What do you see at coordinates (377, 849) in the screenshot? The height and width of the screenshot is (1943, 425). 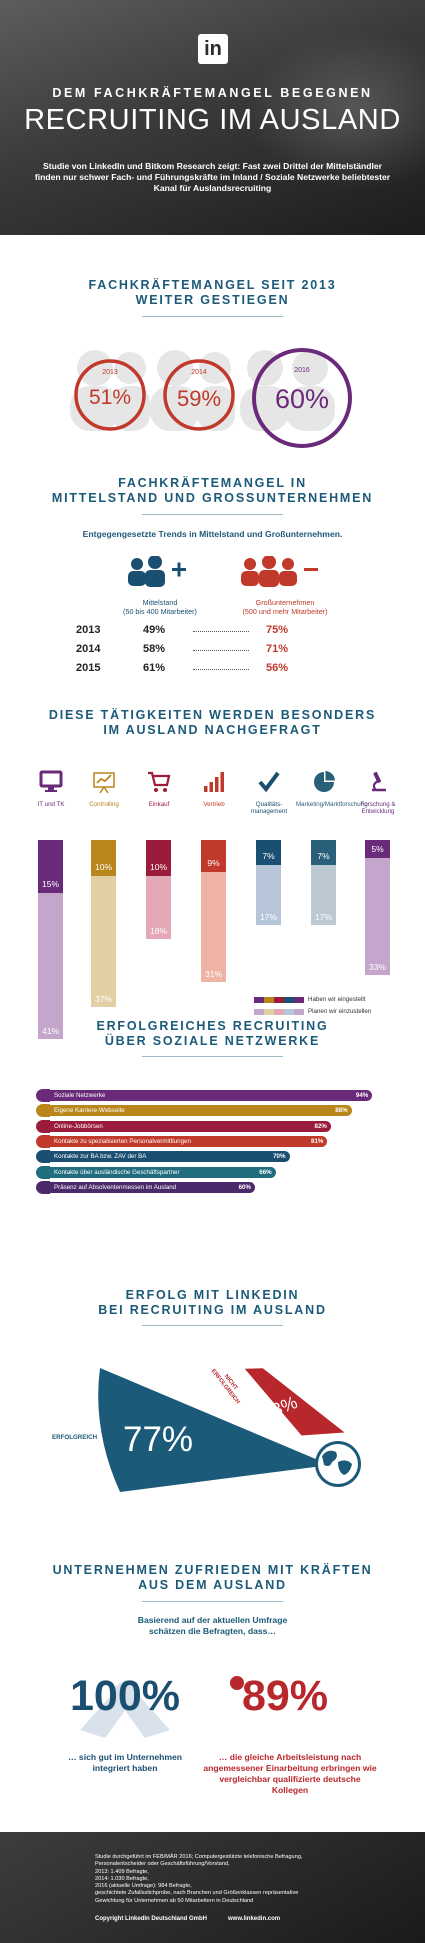 I see `bar-hired: 5%` at bounding box center [377, 849].